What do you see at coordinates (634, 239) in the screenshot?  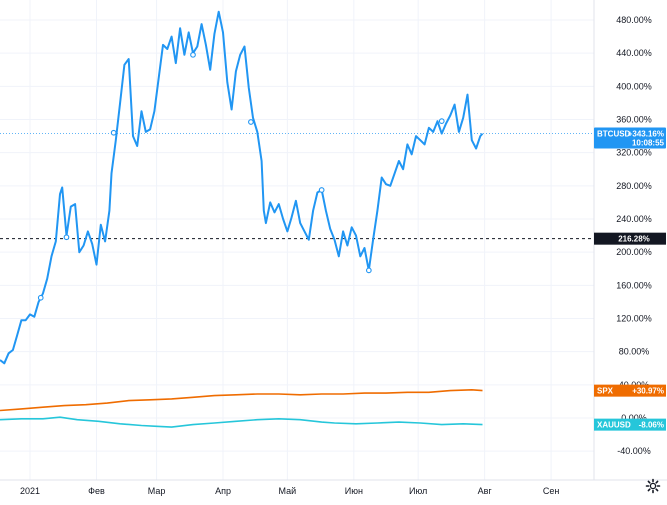 I see `reference-value: 216.28%` at bounding box center [634, 239].